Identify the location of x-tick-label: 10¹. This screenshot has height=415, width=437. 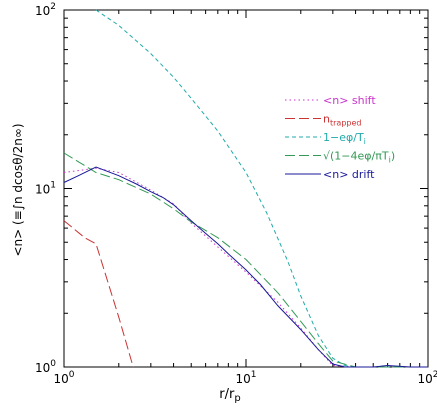
(245, 378).